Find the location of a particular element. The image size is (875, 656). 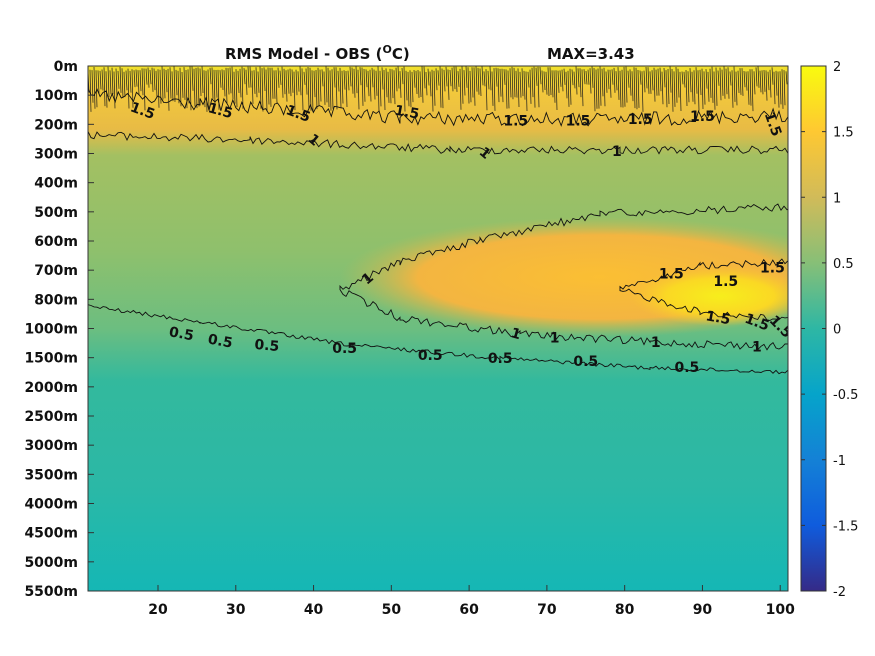

y-tick-label: 600m is located at coordinates (56, 242).